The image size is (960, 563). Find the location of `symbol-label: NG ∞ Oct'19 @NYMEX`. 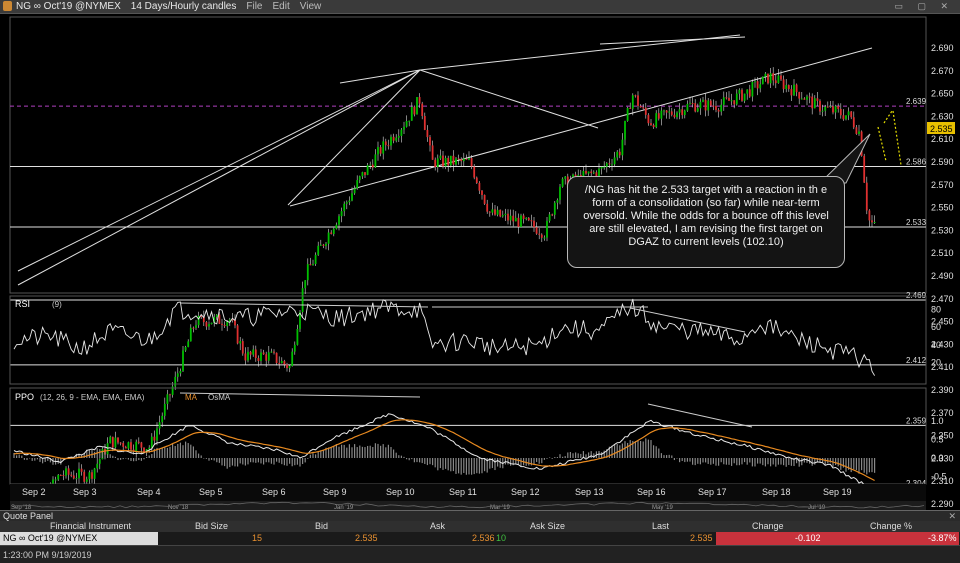

symbol-label: NG ∞ Oct'19 @NYMEX is located at coordinates (68, 6).